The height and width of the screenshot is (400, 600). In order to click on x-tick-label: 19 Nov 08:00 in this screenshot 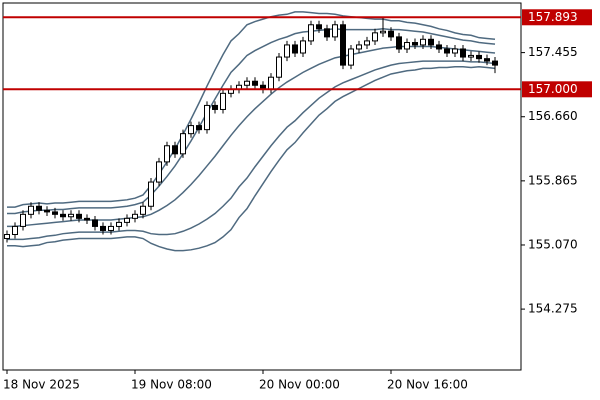, I will do `click(171, 385)`.